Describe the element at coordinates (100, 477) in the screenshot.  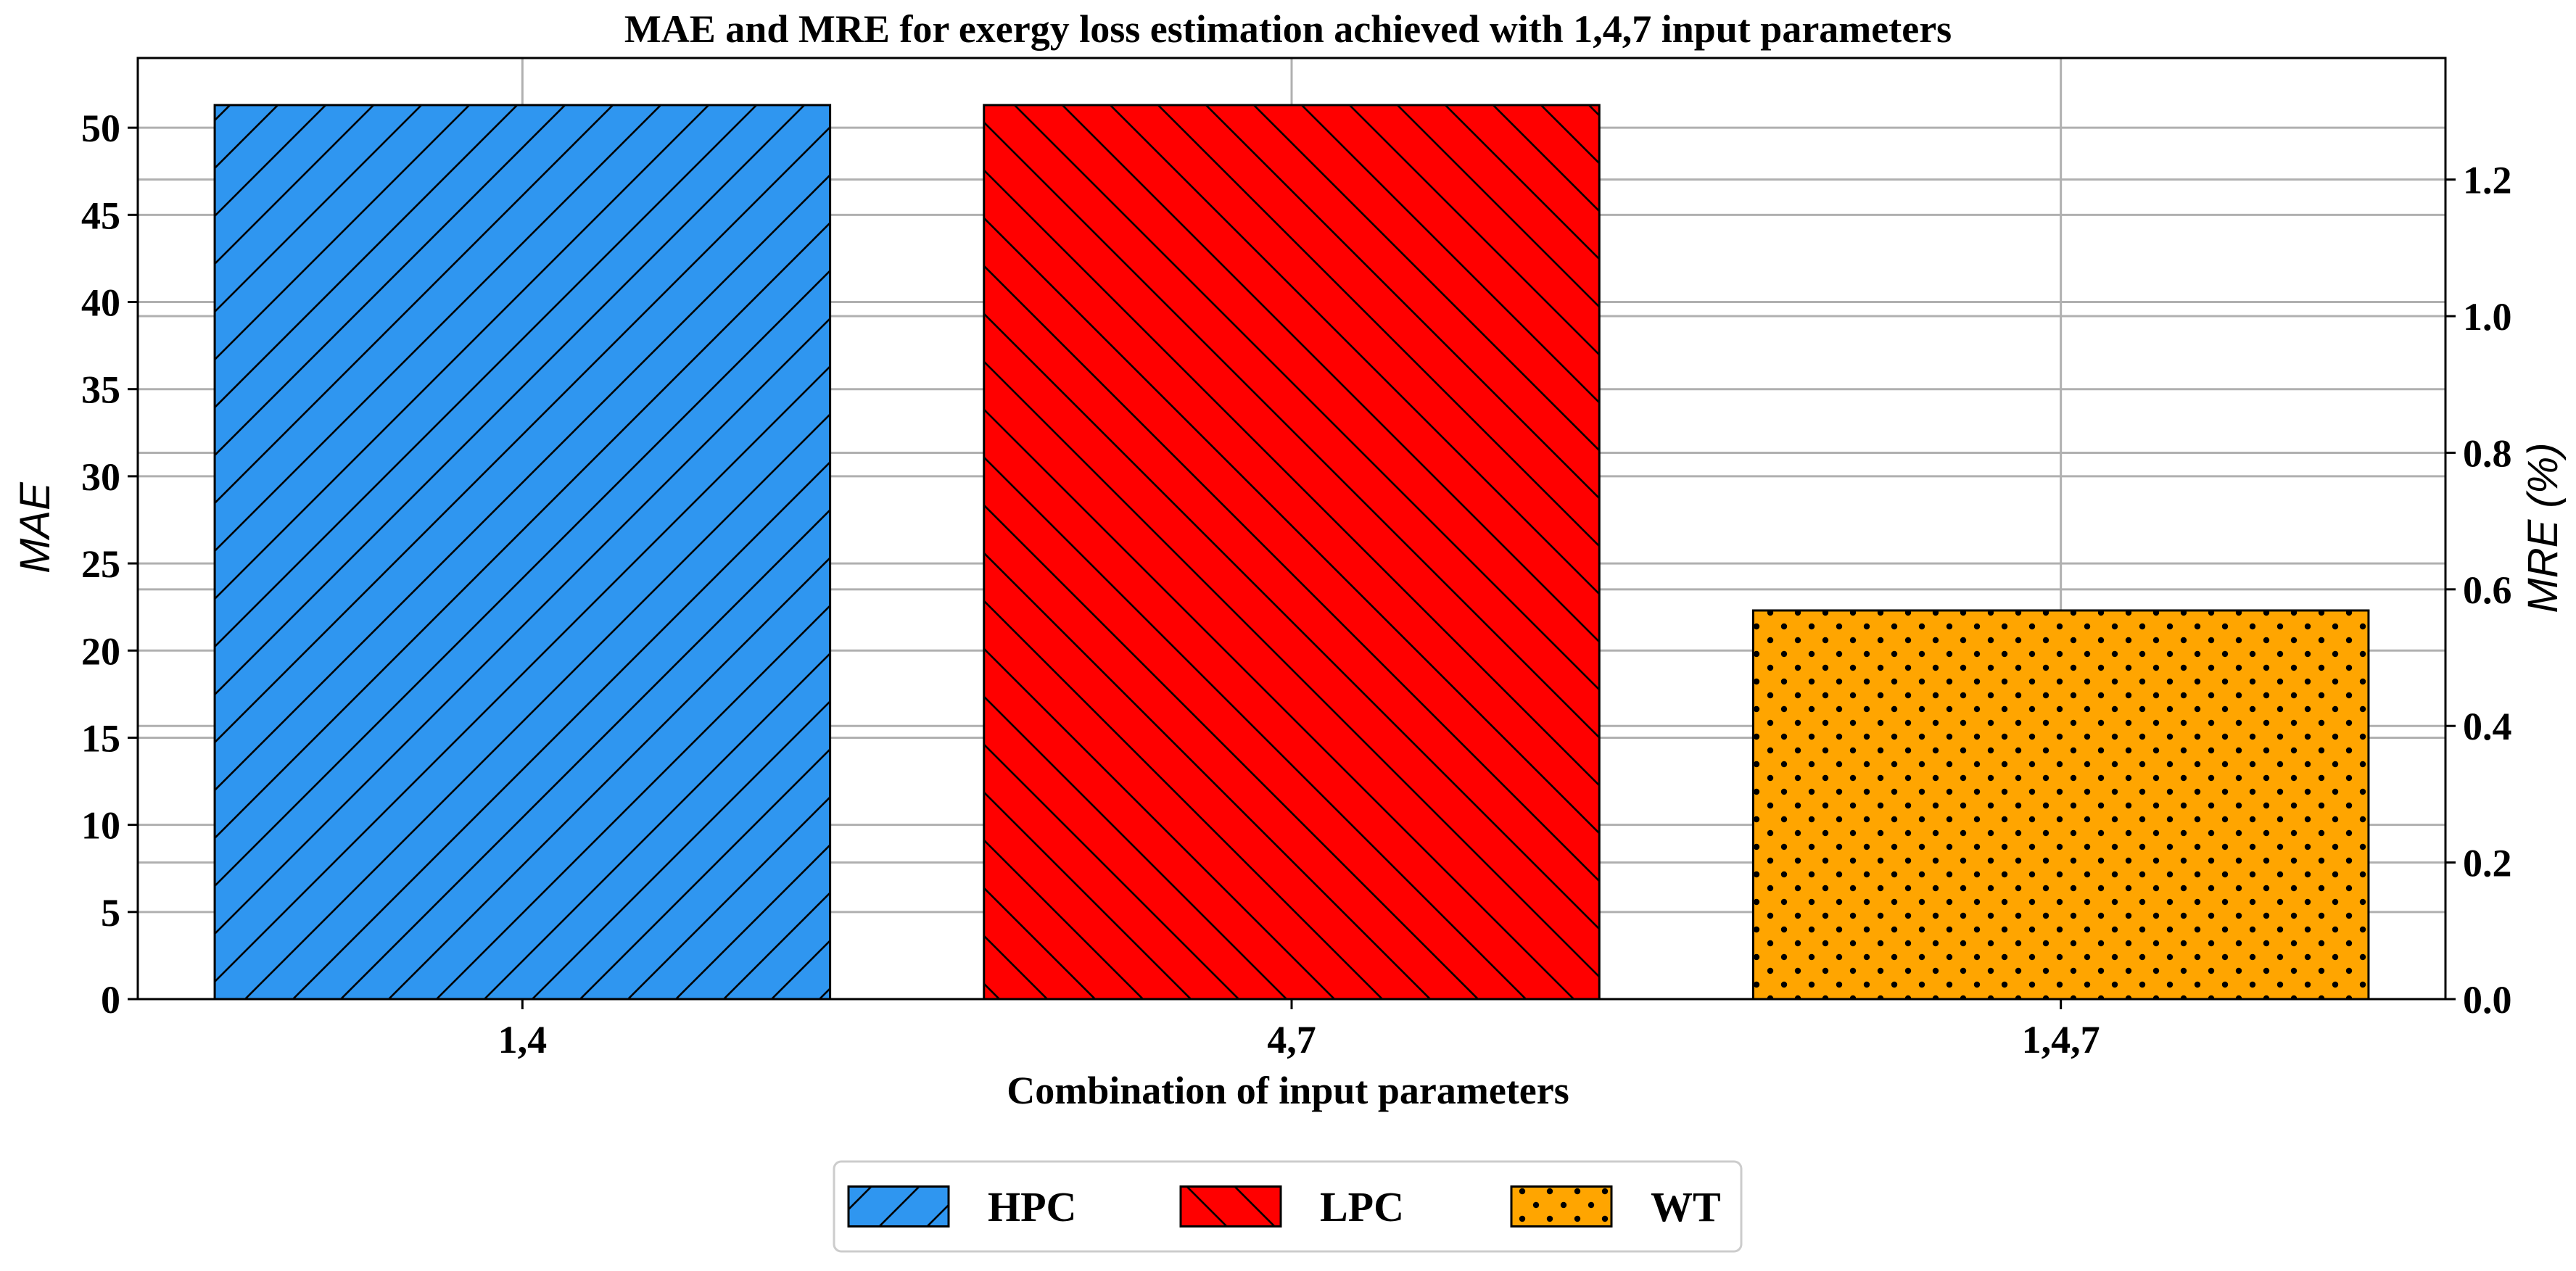
I see `y-tick-label: 30` at that location.